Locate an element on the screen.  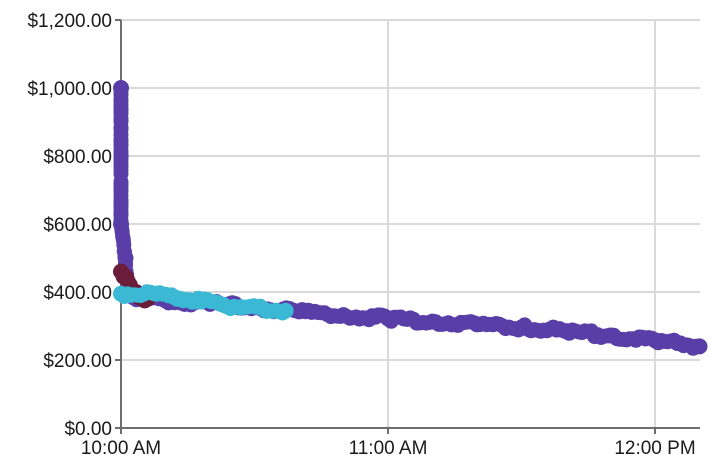
x-tick-label: 12:00 PM is located at coordinates (654, 448).